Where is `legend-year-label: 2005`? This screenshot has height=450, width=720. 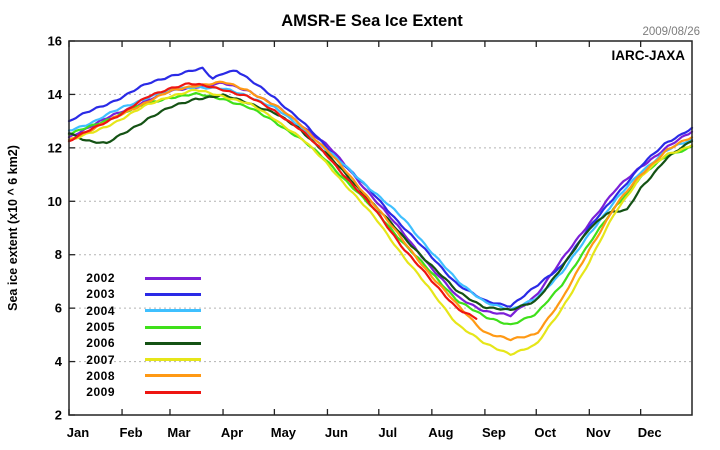
legend-year-label: 2005 is located at coordinates (100, 327).